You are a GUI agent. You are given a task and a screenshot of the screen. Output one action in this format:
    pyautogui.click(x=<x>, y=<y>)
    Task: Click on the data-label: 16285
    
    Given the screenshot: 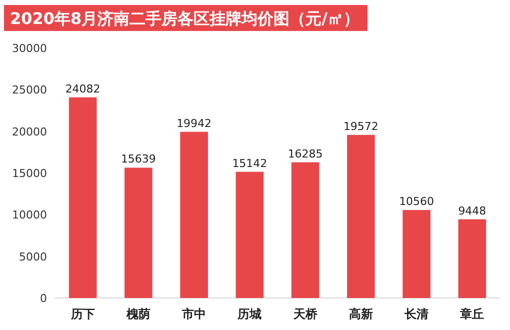 What is the action you would take?
    pyautogui.click(x=305, y=153)
    